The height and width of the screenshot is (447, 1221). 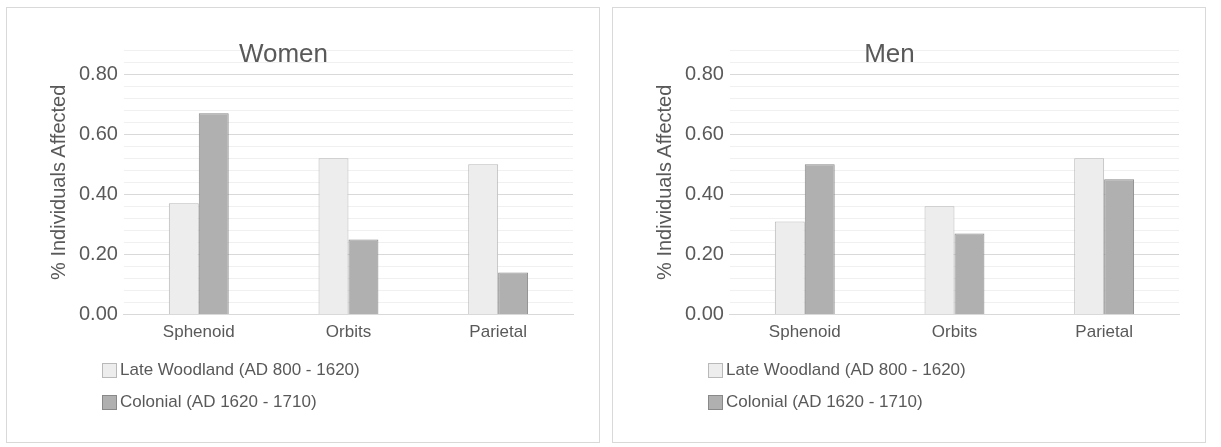 I want to click on chart-title: Men, so click(x=889, y=53).